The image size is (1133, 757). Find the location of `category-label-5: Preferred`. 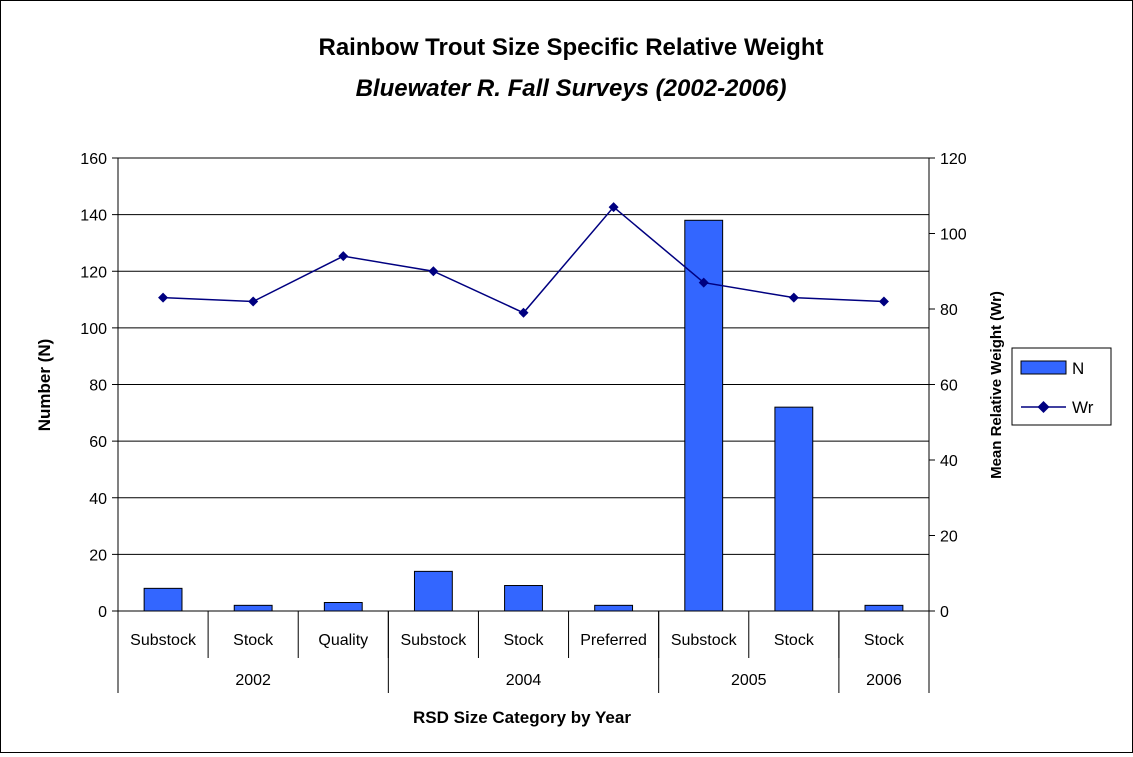

category-label-5: Preferred is located at coordinates (613, 640).